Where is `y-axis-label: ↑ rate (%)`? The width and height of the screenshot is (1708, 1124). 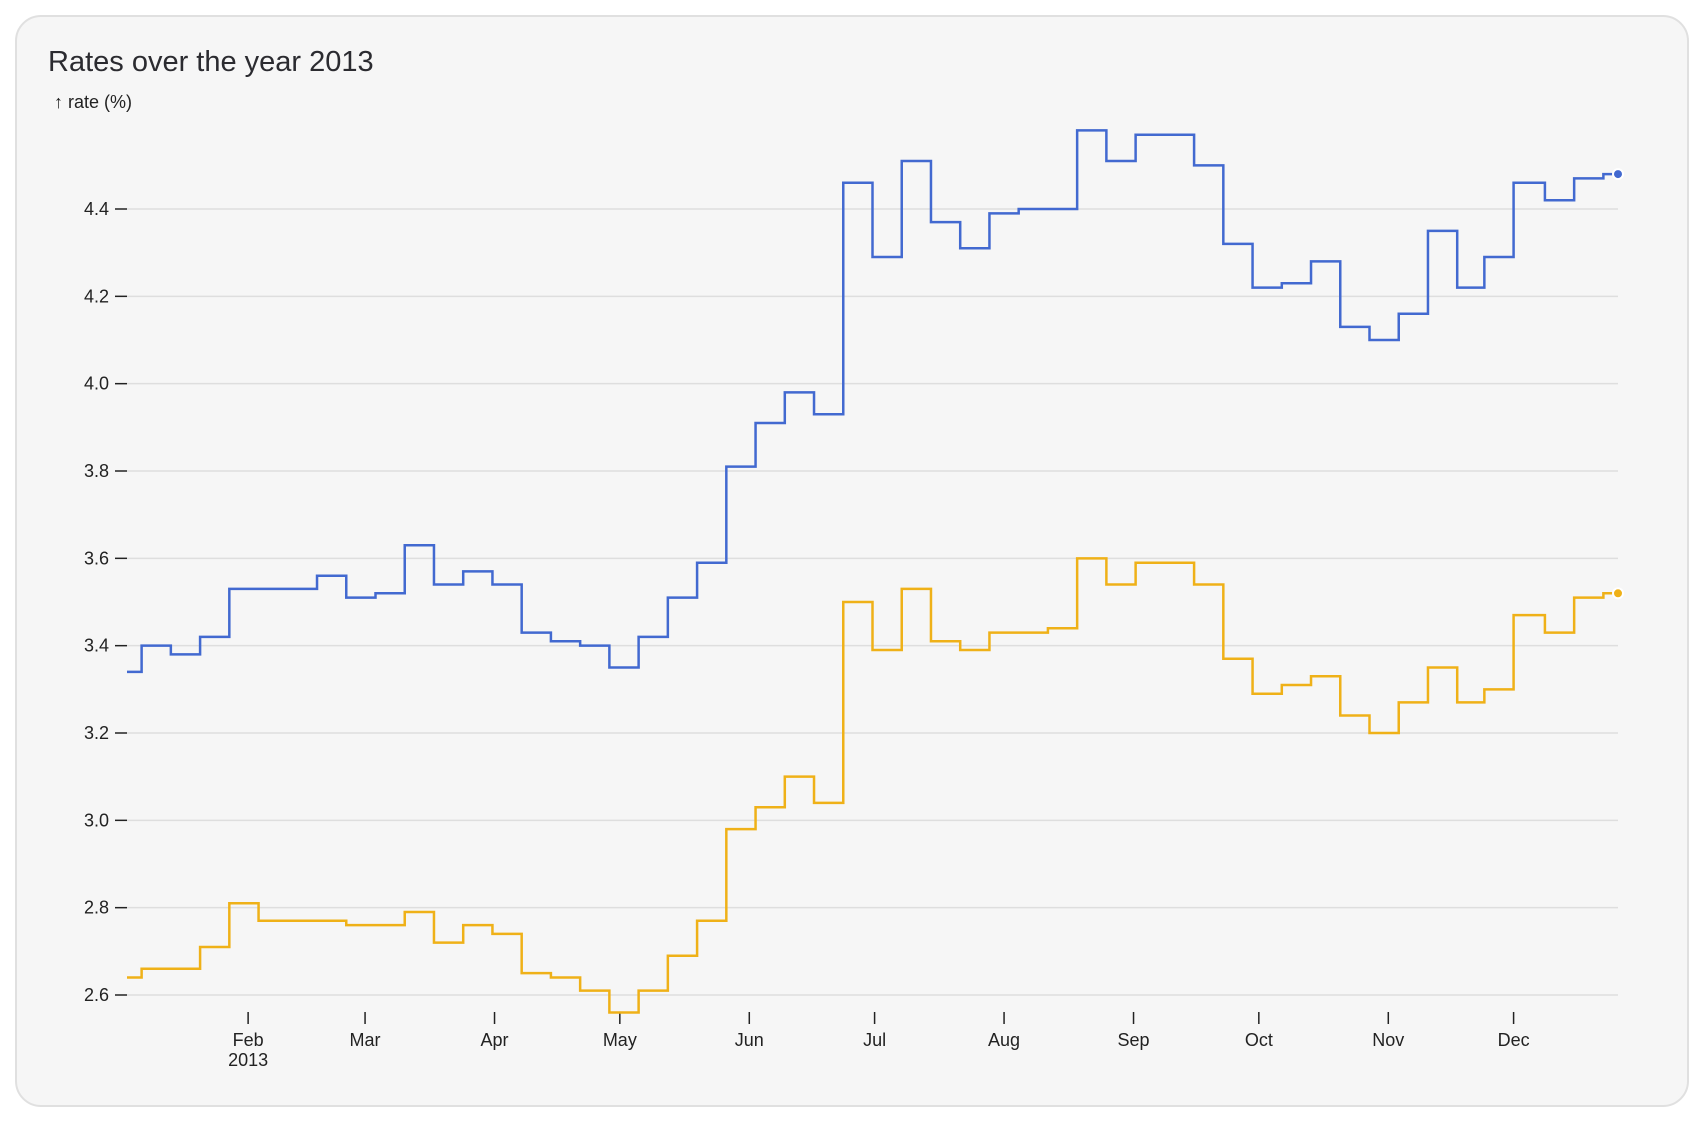
y-axis-label: ↑ rate (%) is located at coordinates (93, 102).